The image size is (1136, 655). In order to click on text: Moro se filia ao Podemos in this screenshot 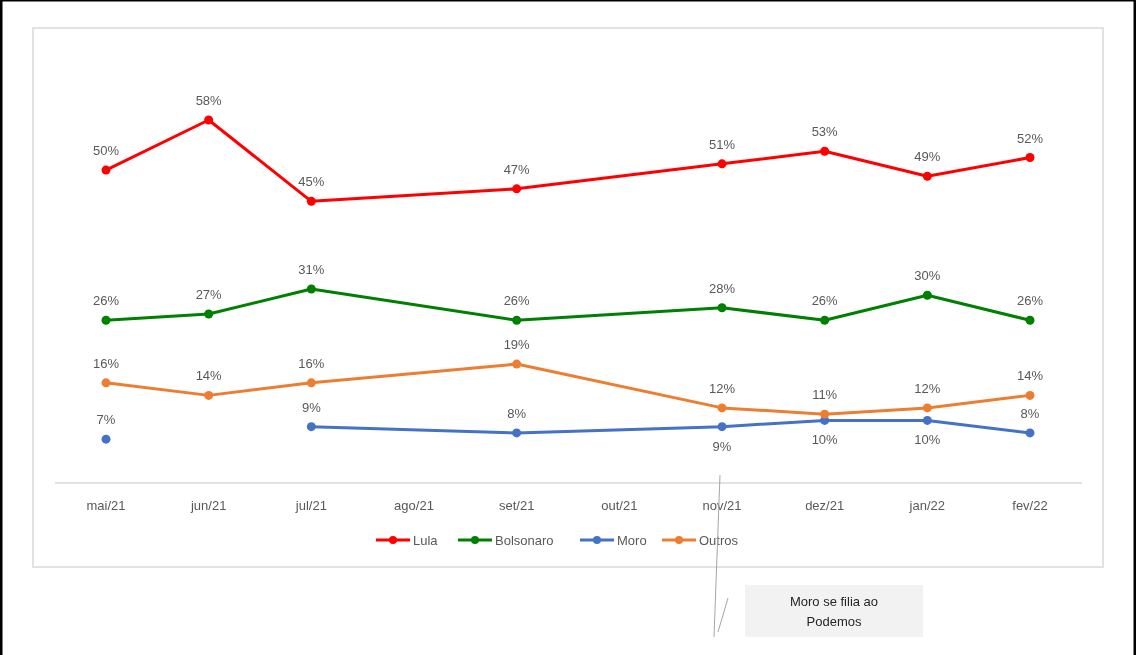, I will do `click(834, 611)`.